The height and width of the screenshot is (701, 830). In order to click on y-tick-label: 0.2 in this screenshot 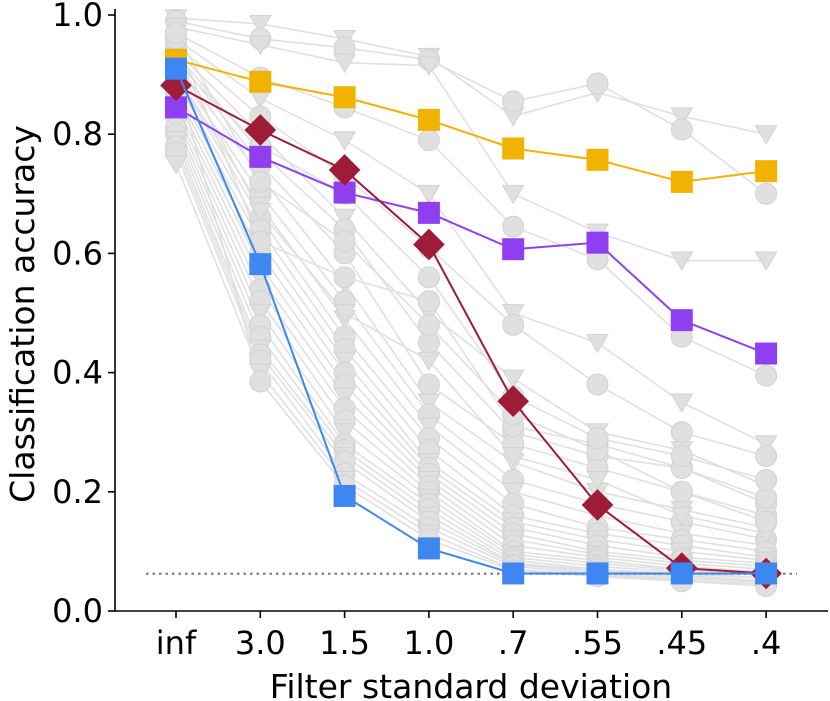, I will do `click(77, 492)`.